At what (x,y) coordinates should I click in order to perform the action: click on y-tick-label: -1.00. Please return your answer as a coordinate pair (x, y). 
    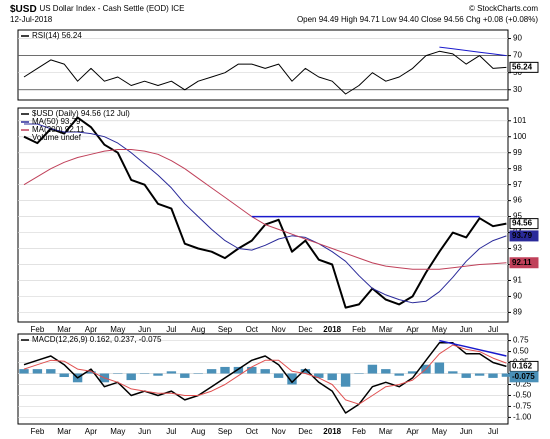
    Looking at the image, I should click on (522, 417).